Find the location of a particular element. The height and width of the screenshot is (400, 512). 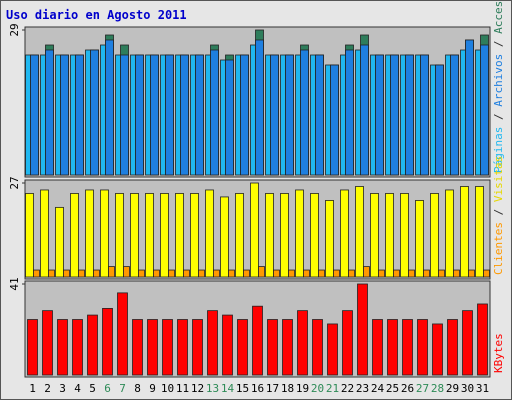

x-tick-label: 21 is located at coordinates (332, 388).